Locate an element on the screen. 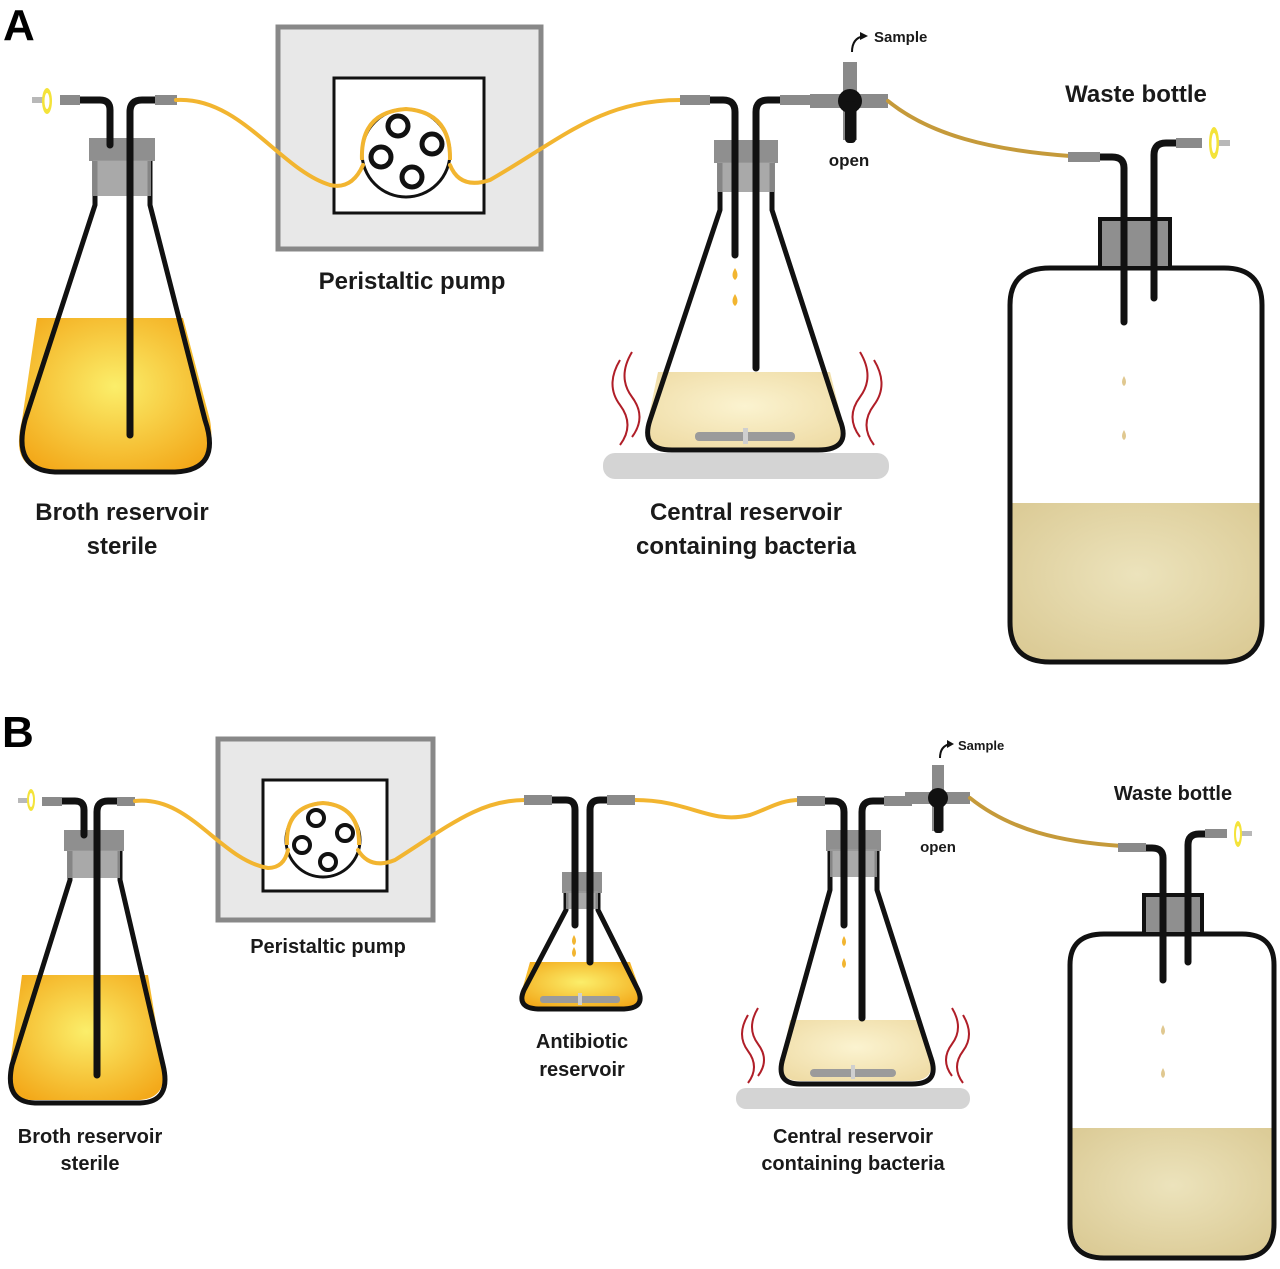 This screenshot has width=1280, height=1269. broth-label-line2-a: sterile is located at coordinates (122, 546).